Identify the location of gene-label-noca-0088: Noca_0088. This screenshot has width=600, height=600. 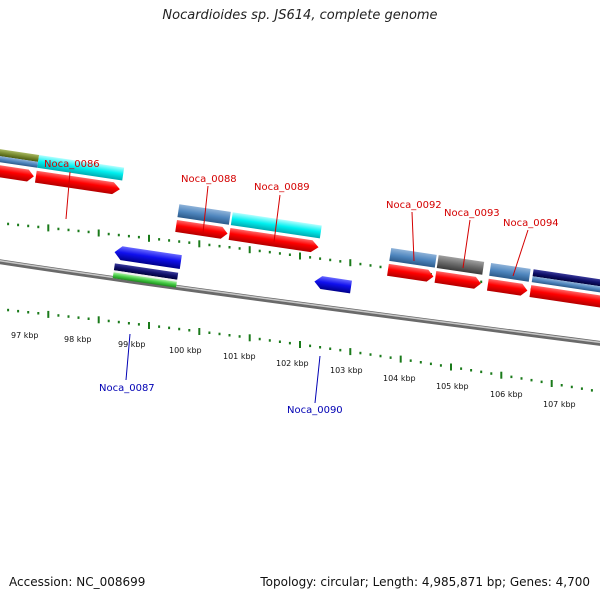
(209, 179).